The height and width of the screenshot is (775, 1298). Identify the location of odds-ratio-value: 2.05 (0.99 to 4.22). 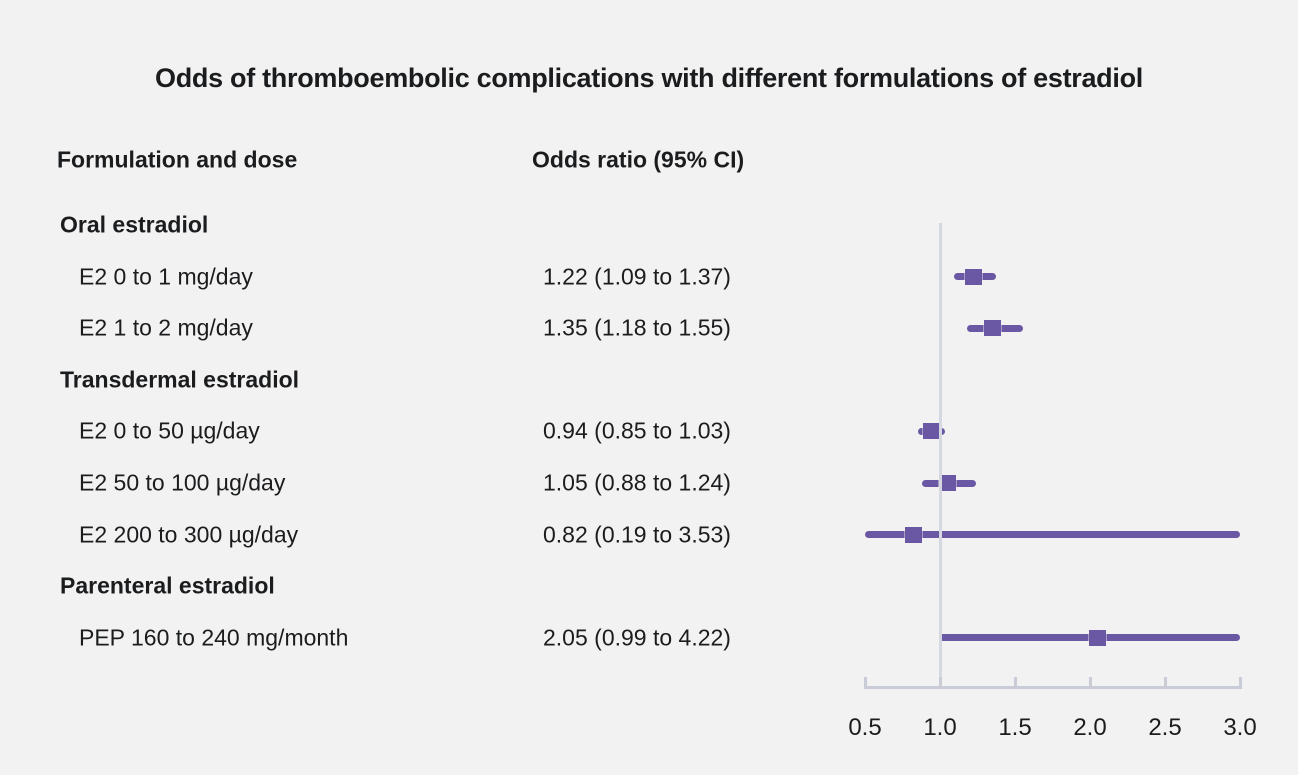
(637, 637).